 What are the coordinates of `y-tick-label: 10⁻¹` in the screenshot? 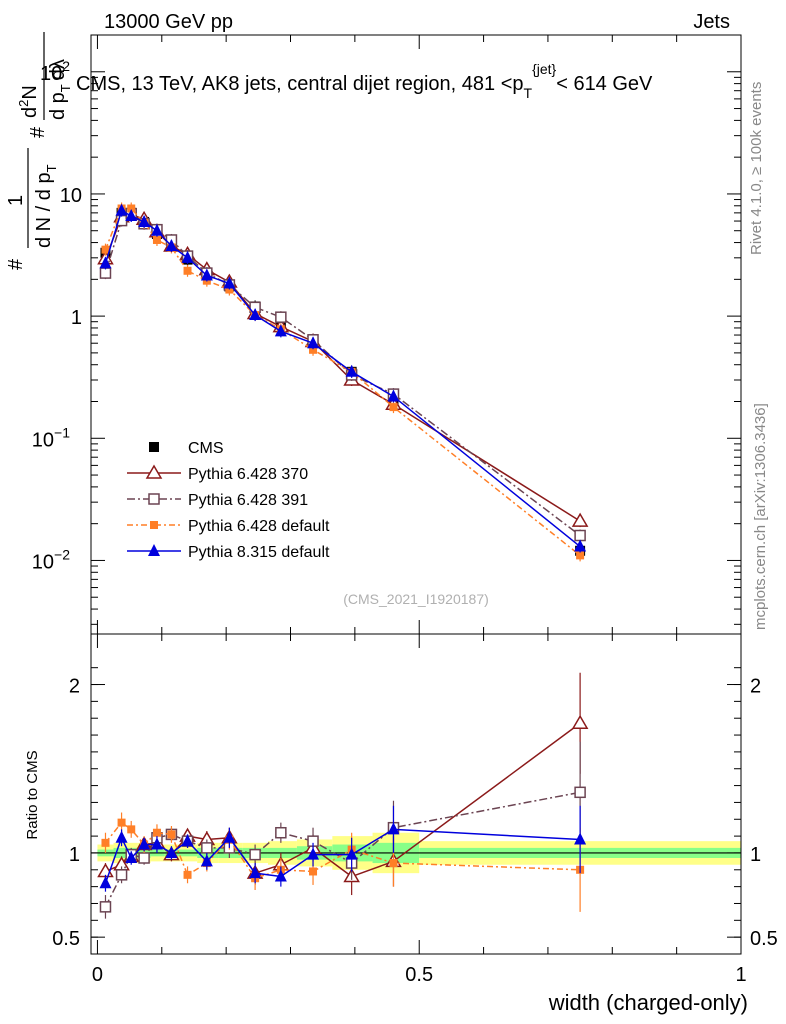 It's located at (51, 437).